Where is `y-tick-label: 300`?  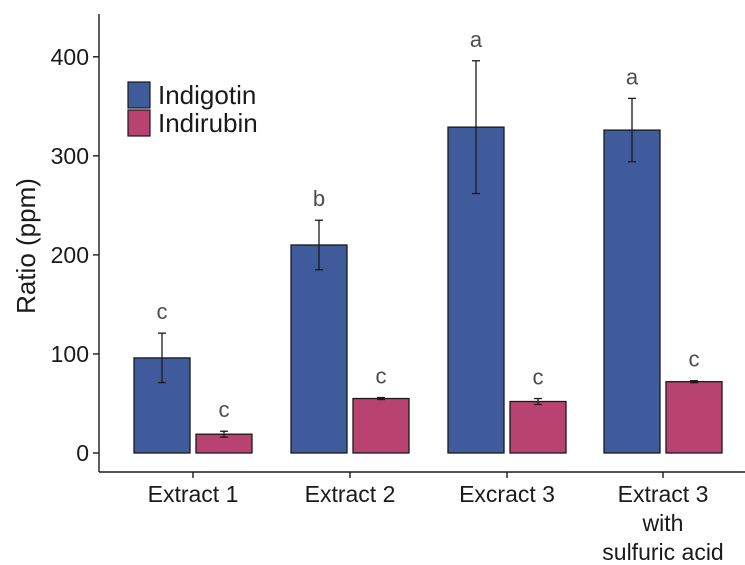 y-tick-label: 300 is located at coordinates (70, 156).